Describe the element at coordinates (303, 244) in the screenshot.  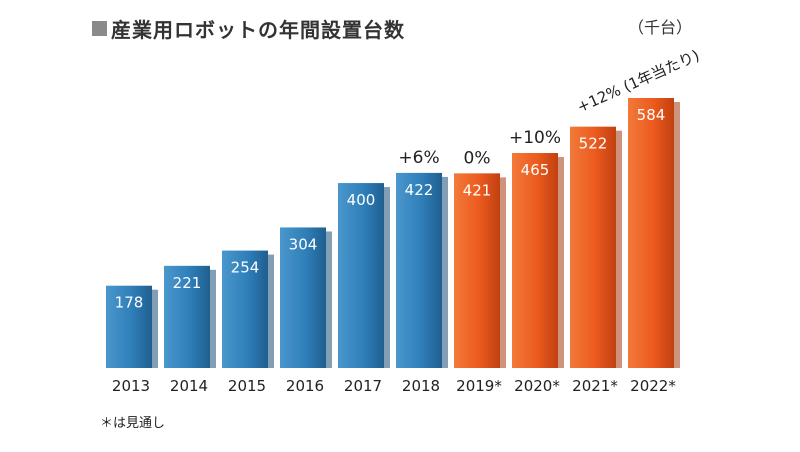
I see `value-label: 304` at that location.